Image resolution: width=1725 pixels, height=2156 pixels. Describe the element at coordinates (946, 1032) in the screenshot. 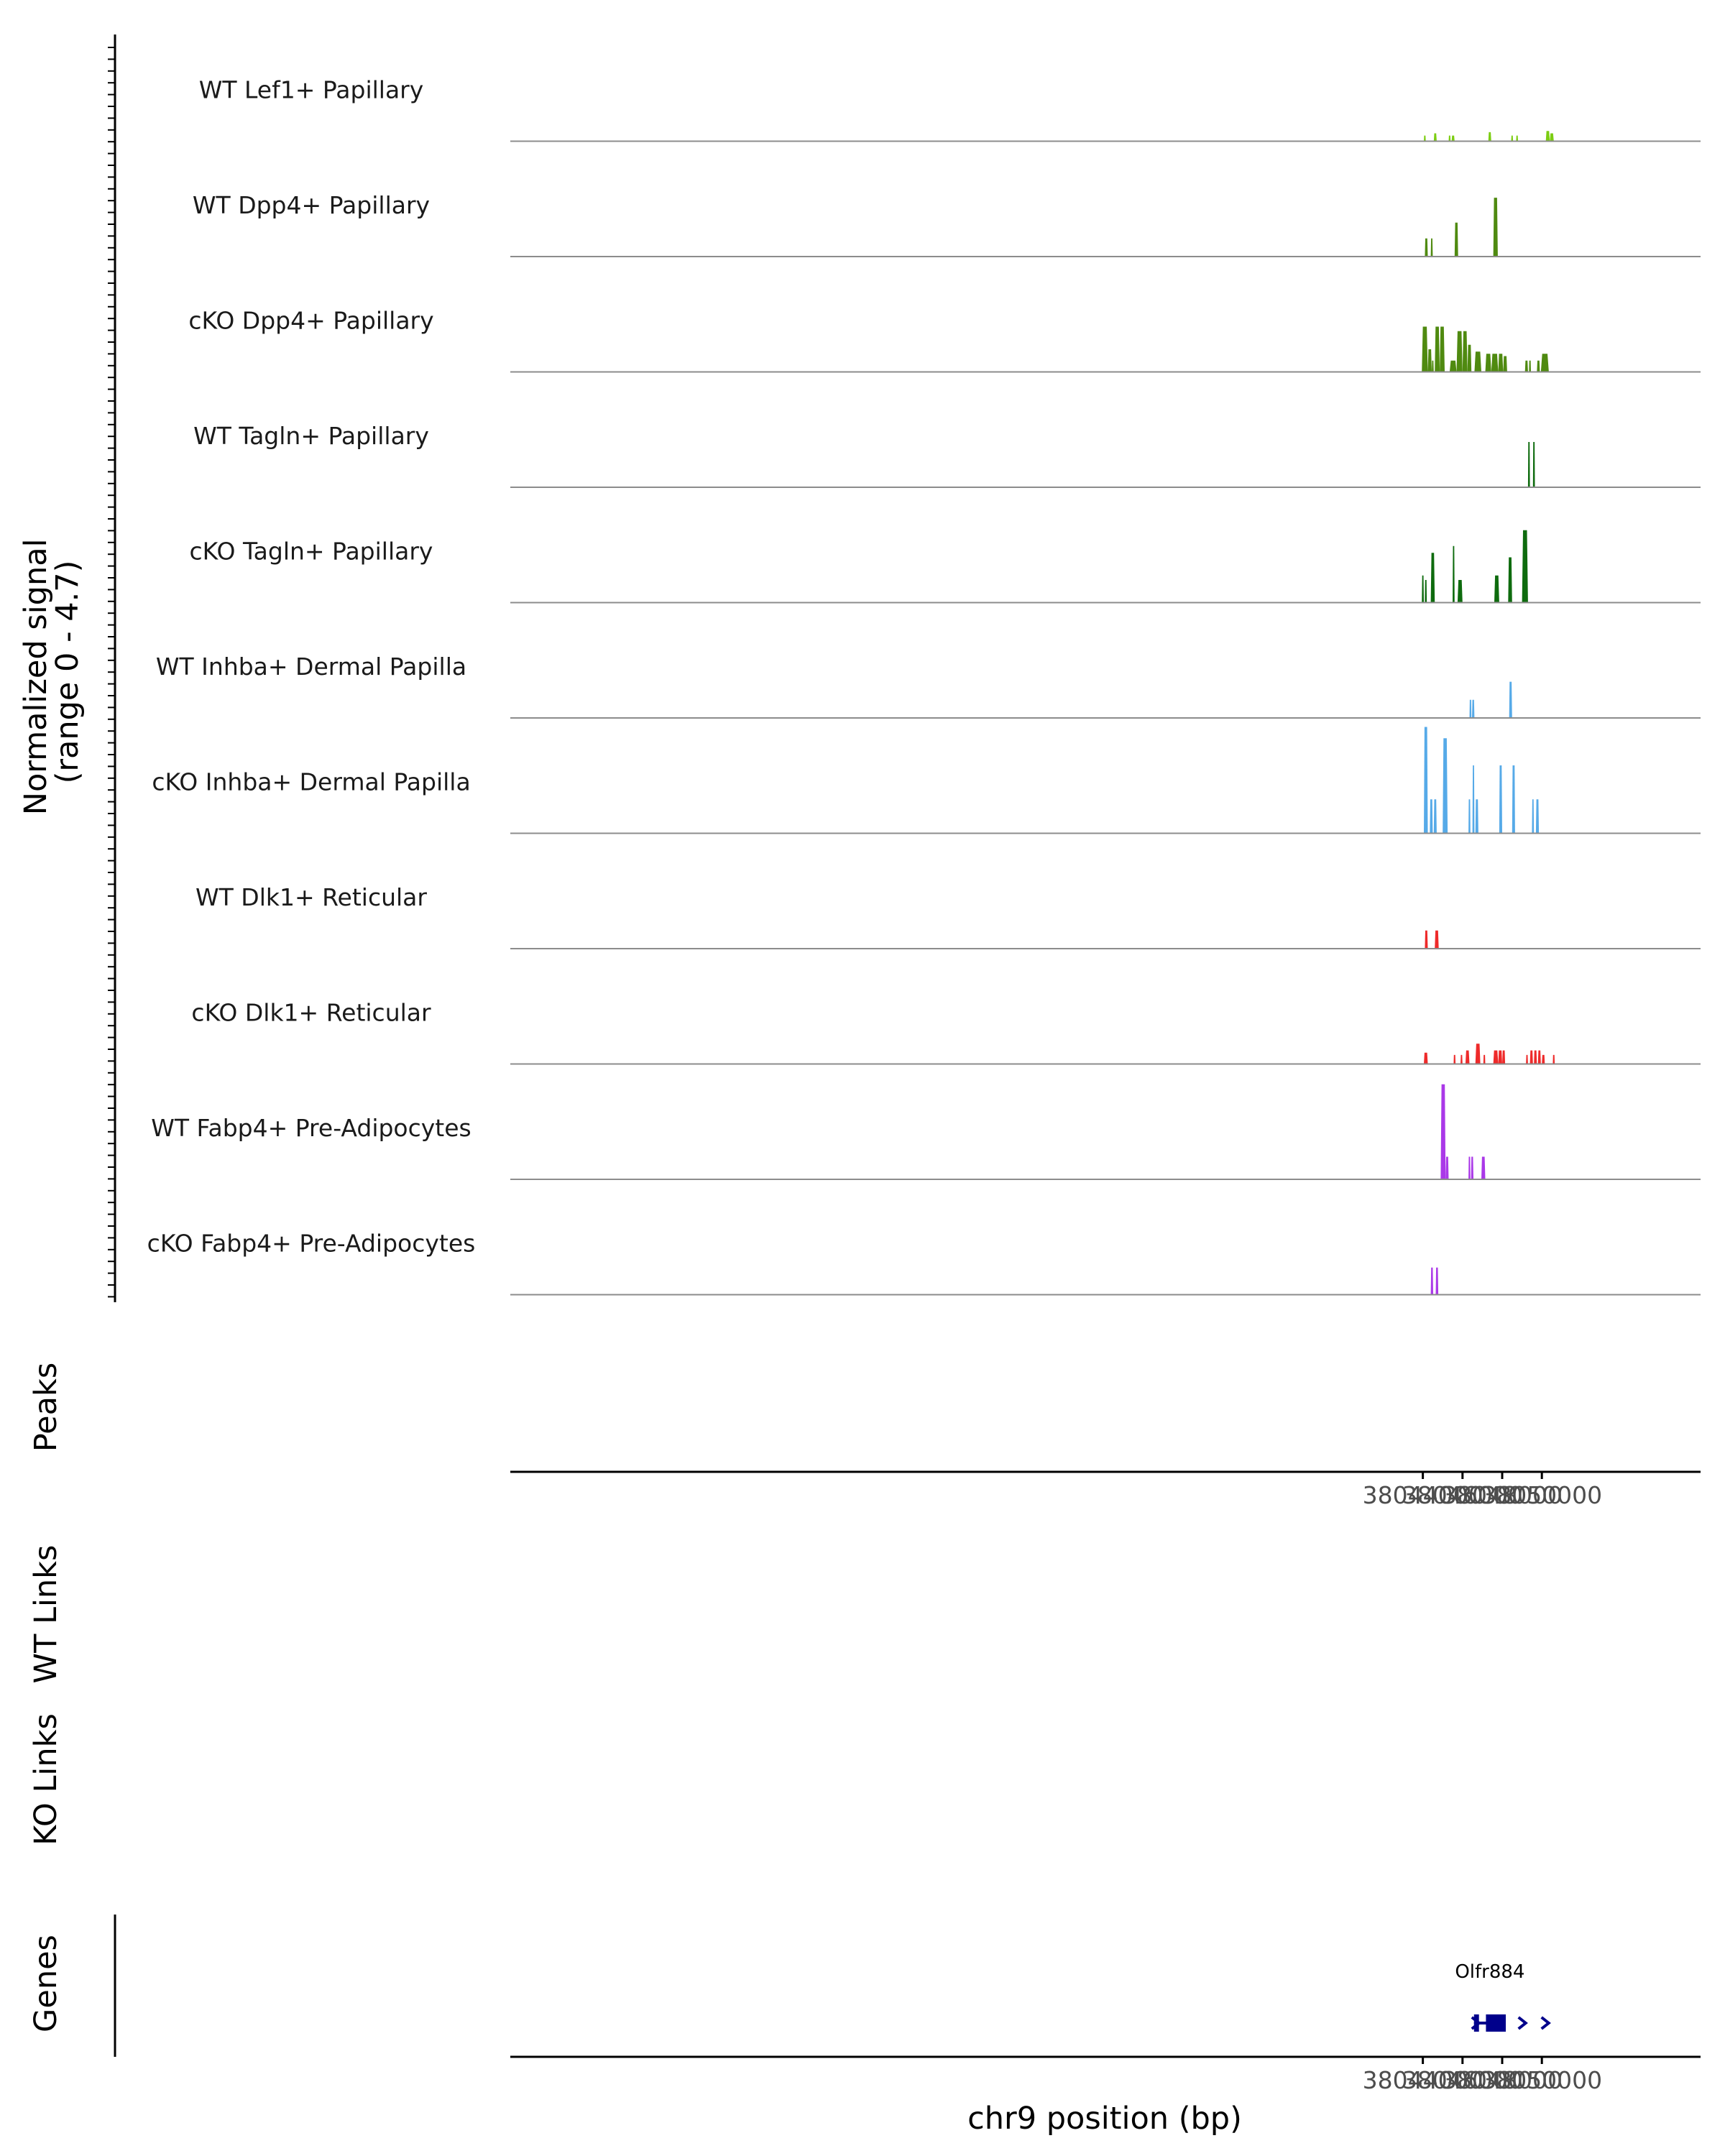

I see `track-cko-dlk1-reticular: cKO Dlk1+ Reticular` at that location.